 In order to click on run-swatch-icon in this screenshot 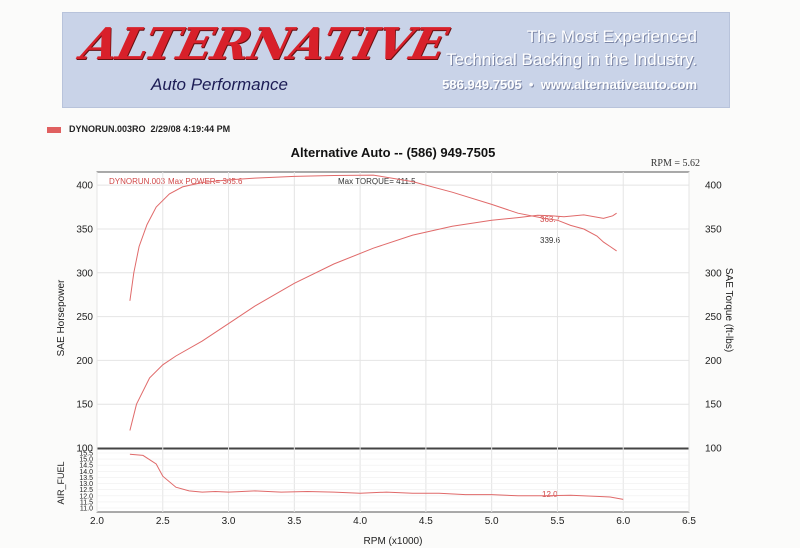, I will do `click(54, 129)`.